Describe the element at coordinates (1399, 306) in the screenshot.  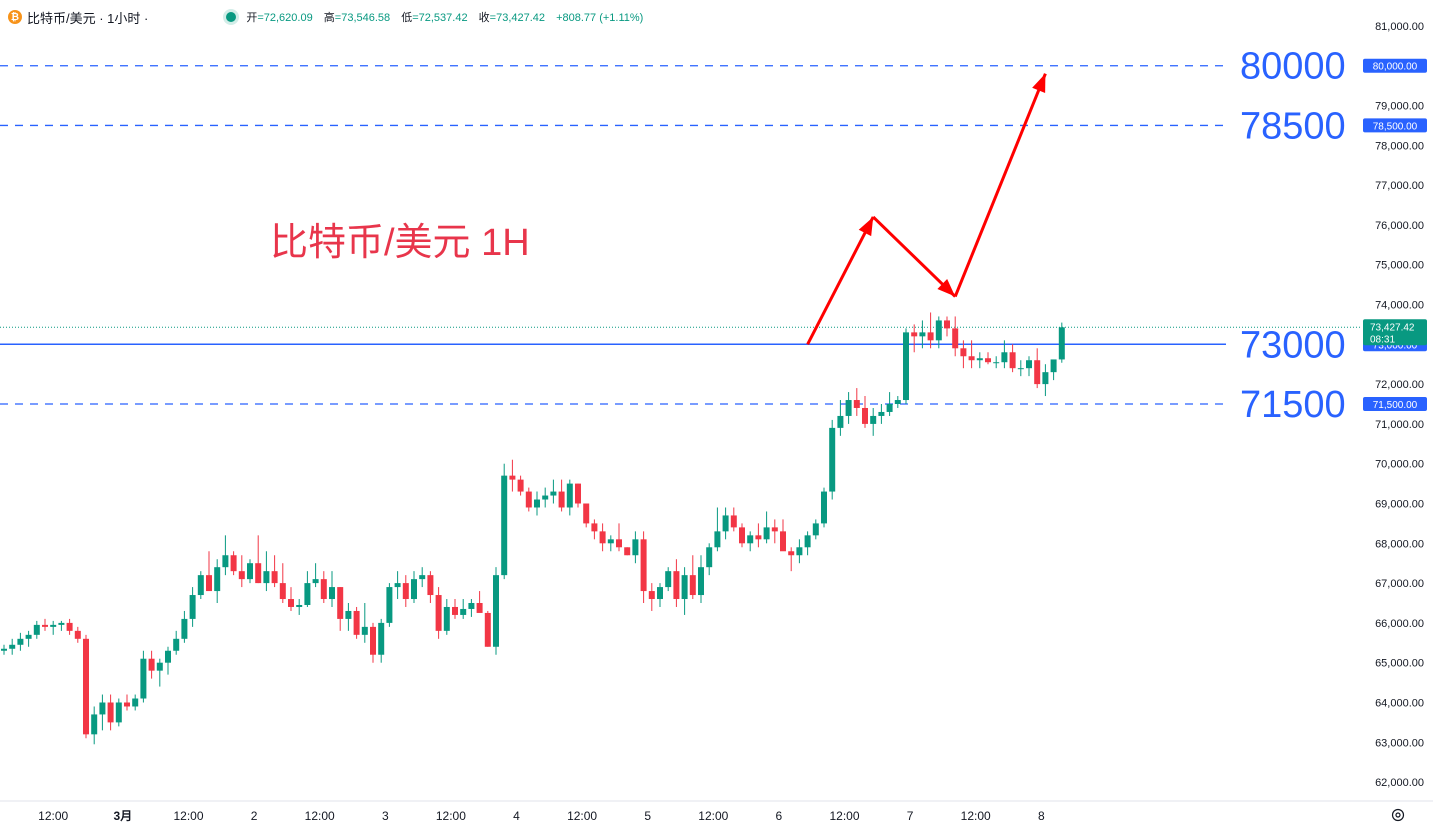
I see `y-tick-label: 74,000.00` at that location.